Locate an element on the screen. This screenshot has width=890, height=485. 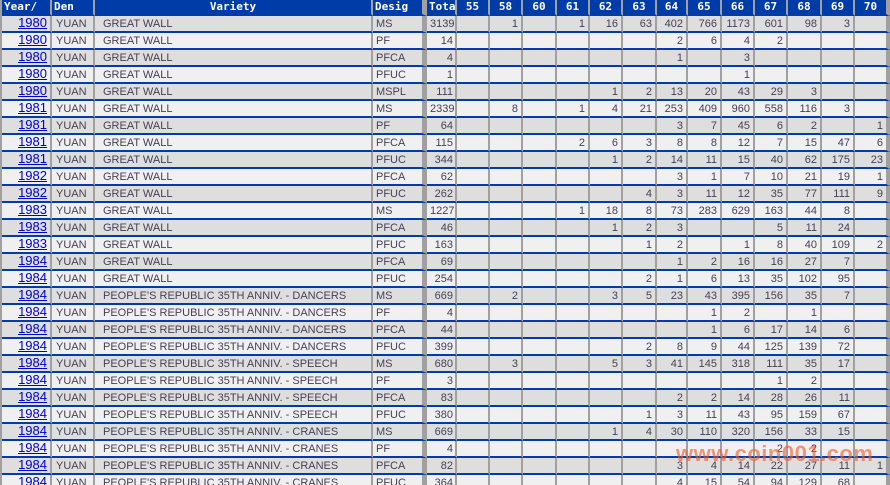
grade-cell-69: 3 is located at coordinates (838, 109).